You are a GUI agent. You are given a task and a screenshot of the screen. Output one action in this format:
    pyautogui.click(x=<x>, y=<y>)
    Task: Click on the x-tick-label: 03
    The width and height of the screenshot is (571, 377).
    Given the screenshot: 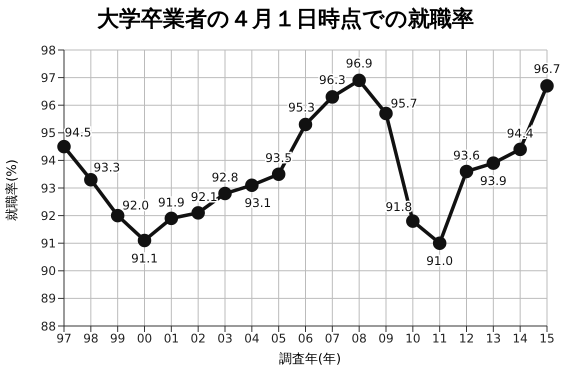 What is the action you would take?
    pyautogui.click(x=225, y=339)
    